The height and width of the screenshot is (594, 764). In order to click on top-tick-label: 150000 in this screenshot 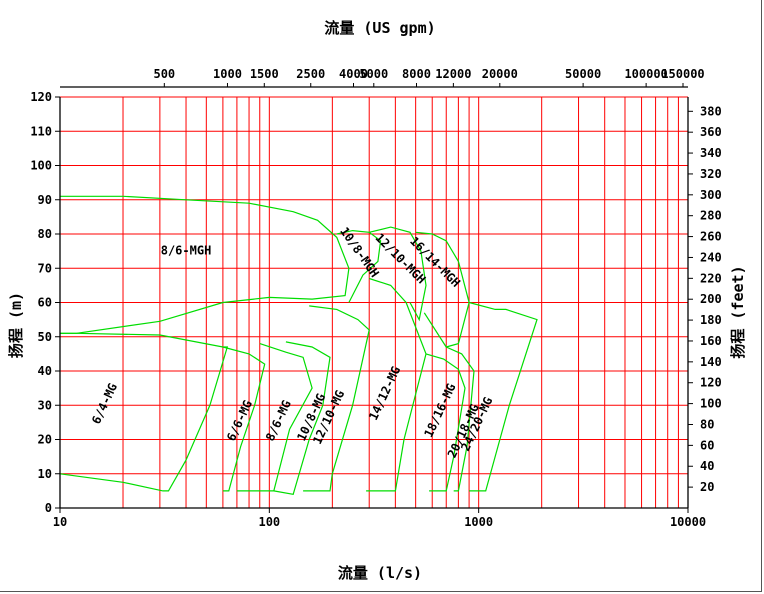, I will do `click(682, 74)`.